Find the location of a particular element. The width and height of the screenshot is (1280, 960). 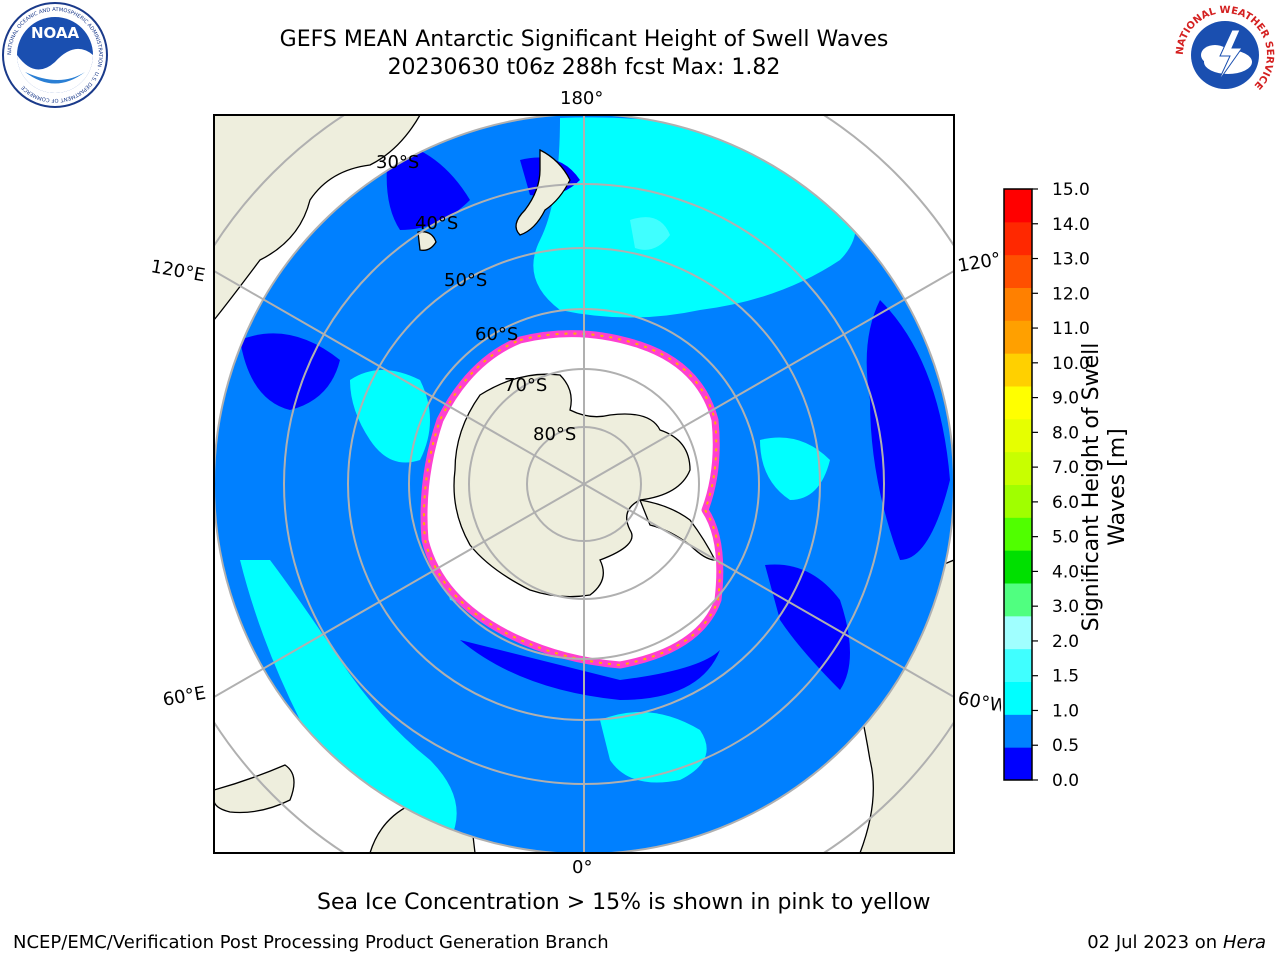

lon-label-top: 180° is located at coordinates (582, 98).